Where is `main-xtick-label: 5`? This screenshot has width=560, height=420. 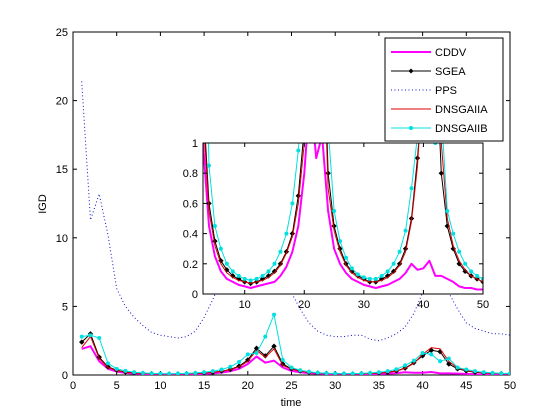
main-xtick-label: 5 is located at coordinates (117, 386).